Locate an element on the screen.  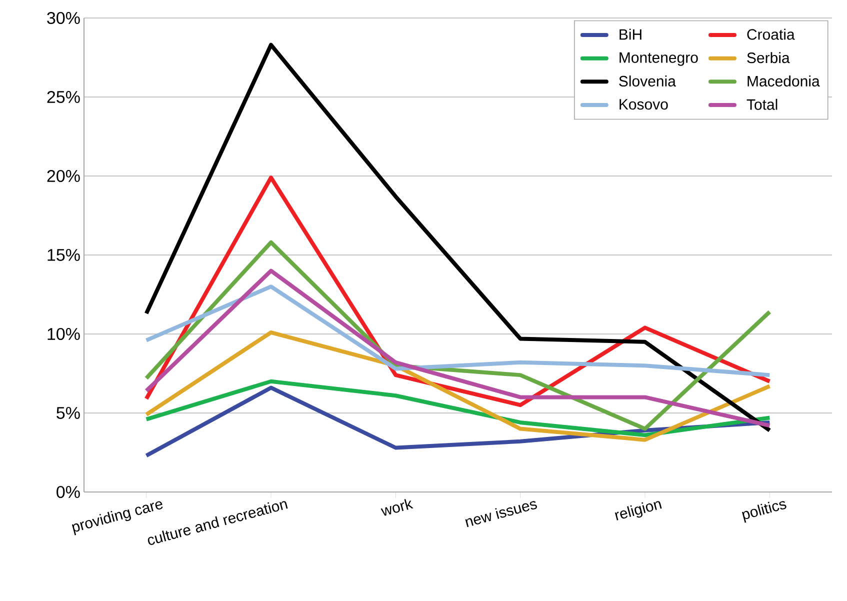
y-tick-label: 30% is located at coordinates (63, 18).